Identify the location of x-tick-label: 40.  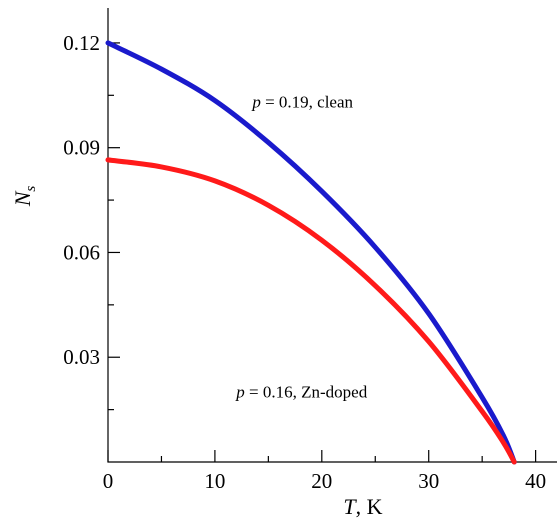
(535, 481).